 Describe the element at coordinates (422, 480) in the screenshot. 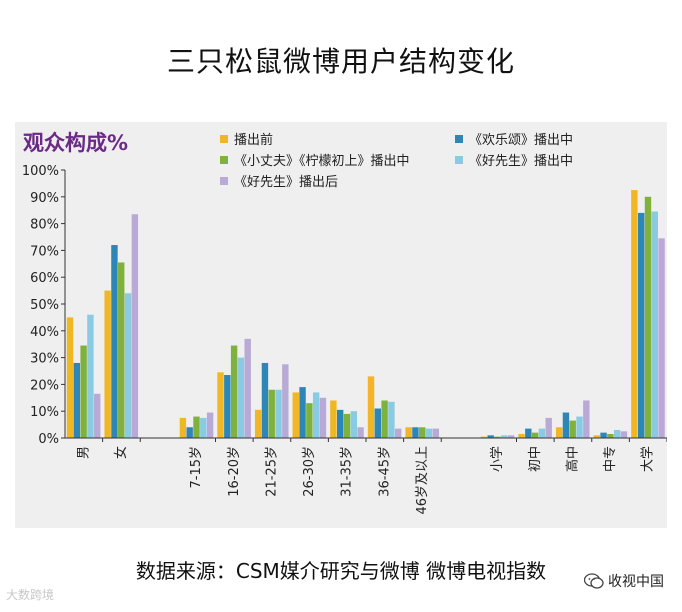

I see `x-tick-label: 46岁及以上` at that location.